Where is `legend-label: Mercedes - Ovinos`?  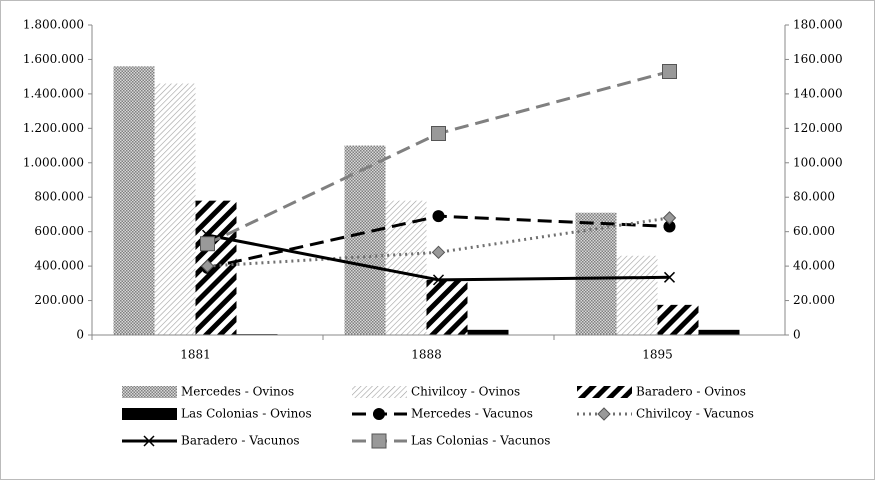 legend-label: Mercedes - Ovinos is located at coordinates (237, 392).